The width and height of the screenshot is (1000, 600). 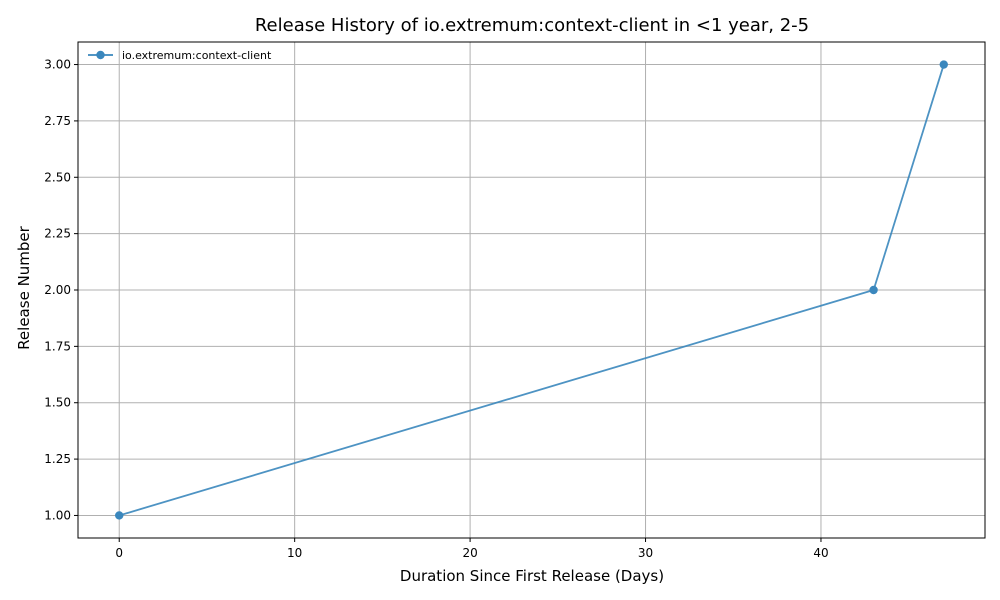 I want to click on y-tick-label: 2.00, so click(x=57, y=290).